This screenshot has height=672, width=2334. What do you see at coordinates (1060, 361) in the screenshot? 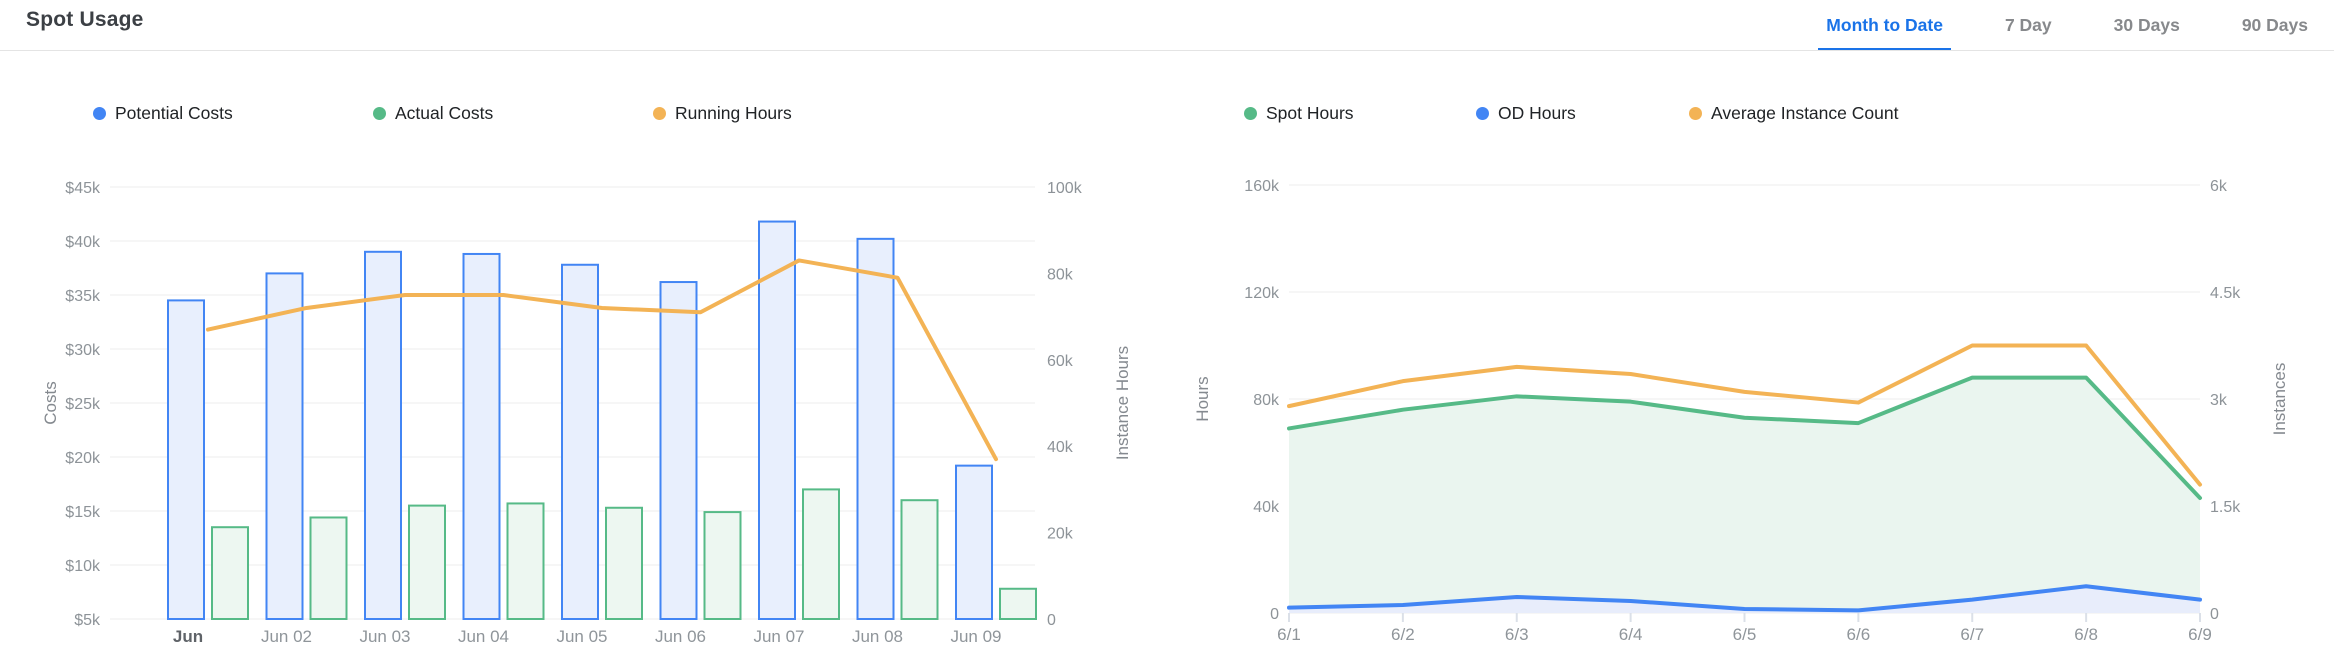
I see `costs-right-tick-label: 60k` at bounding box center [1060, 361].